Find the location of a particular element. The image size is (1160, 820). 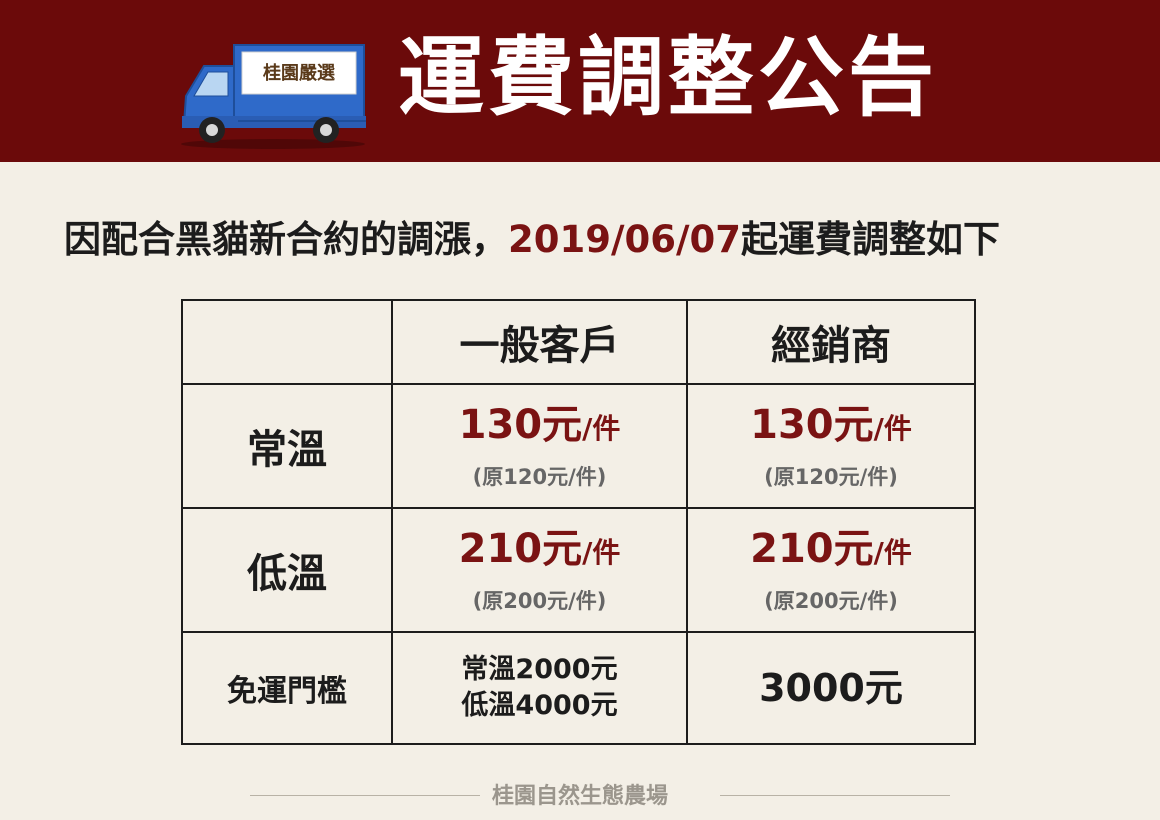

notice-subtitle: 因配合黑貓新合約的調漲，2019/06/07起運費調整如下 is located at coordinates (532, 240).